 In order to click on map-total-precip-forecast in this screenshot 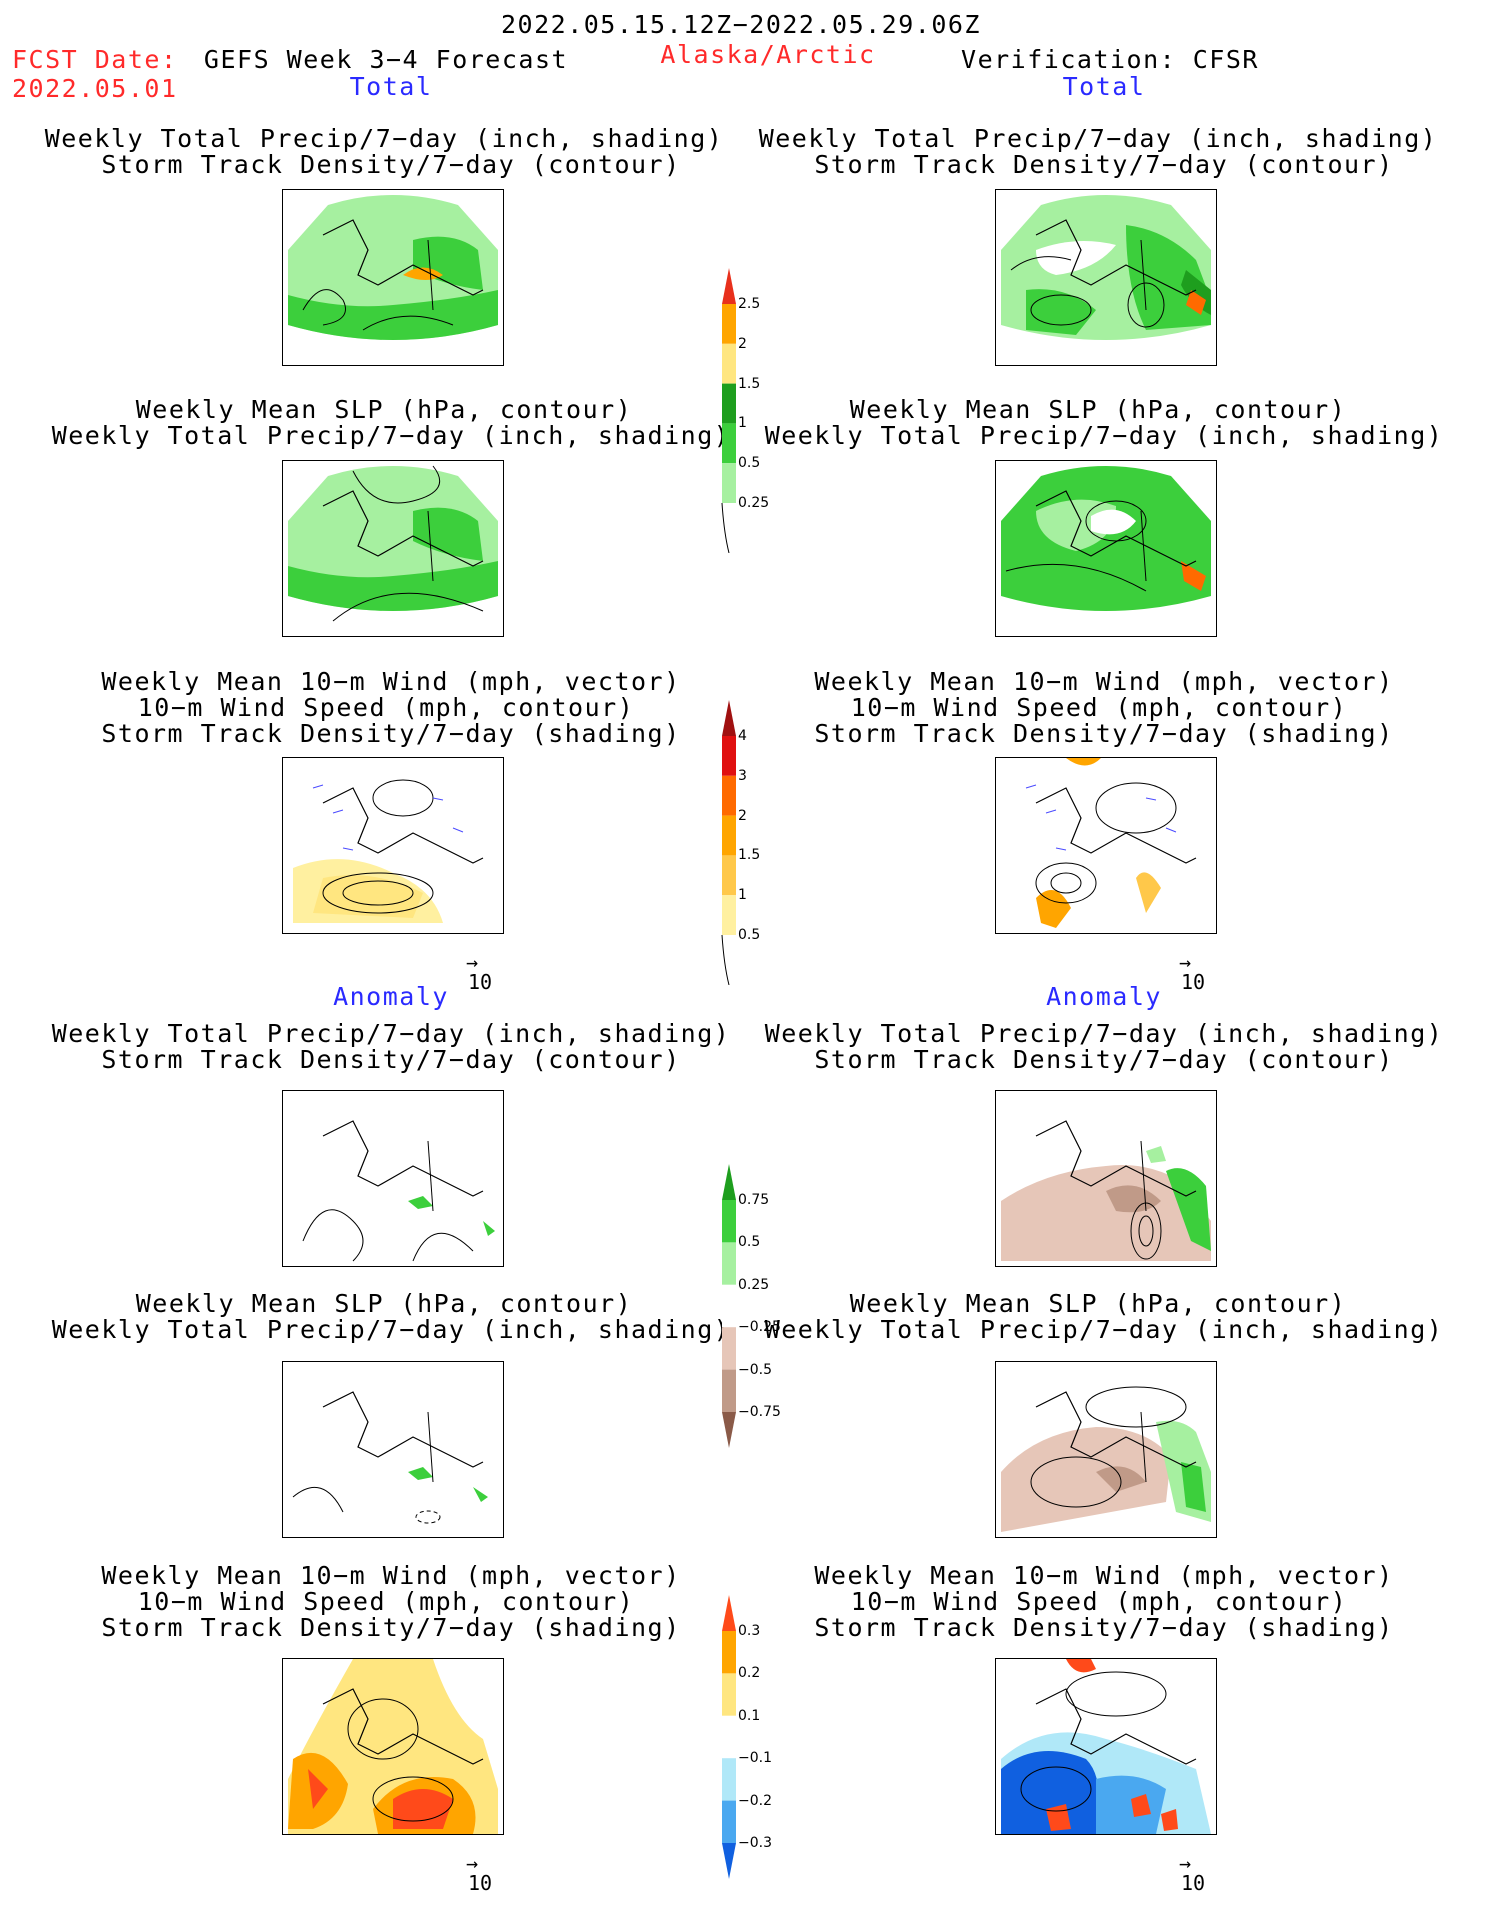, I will do `click(393, 277)`.